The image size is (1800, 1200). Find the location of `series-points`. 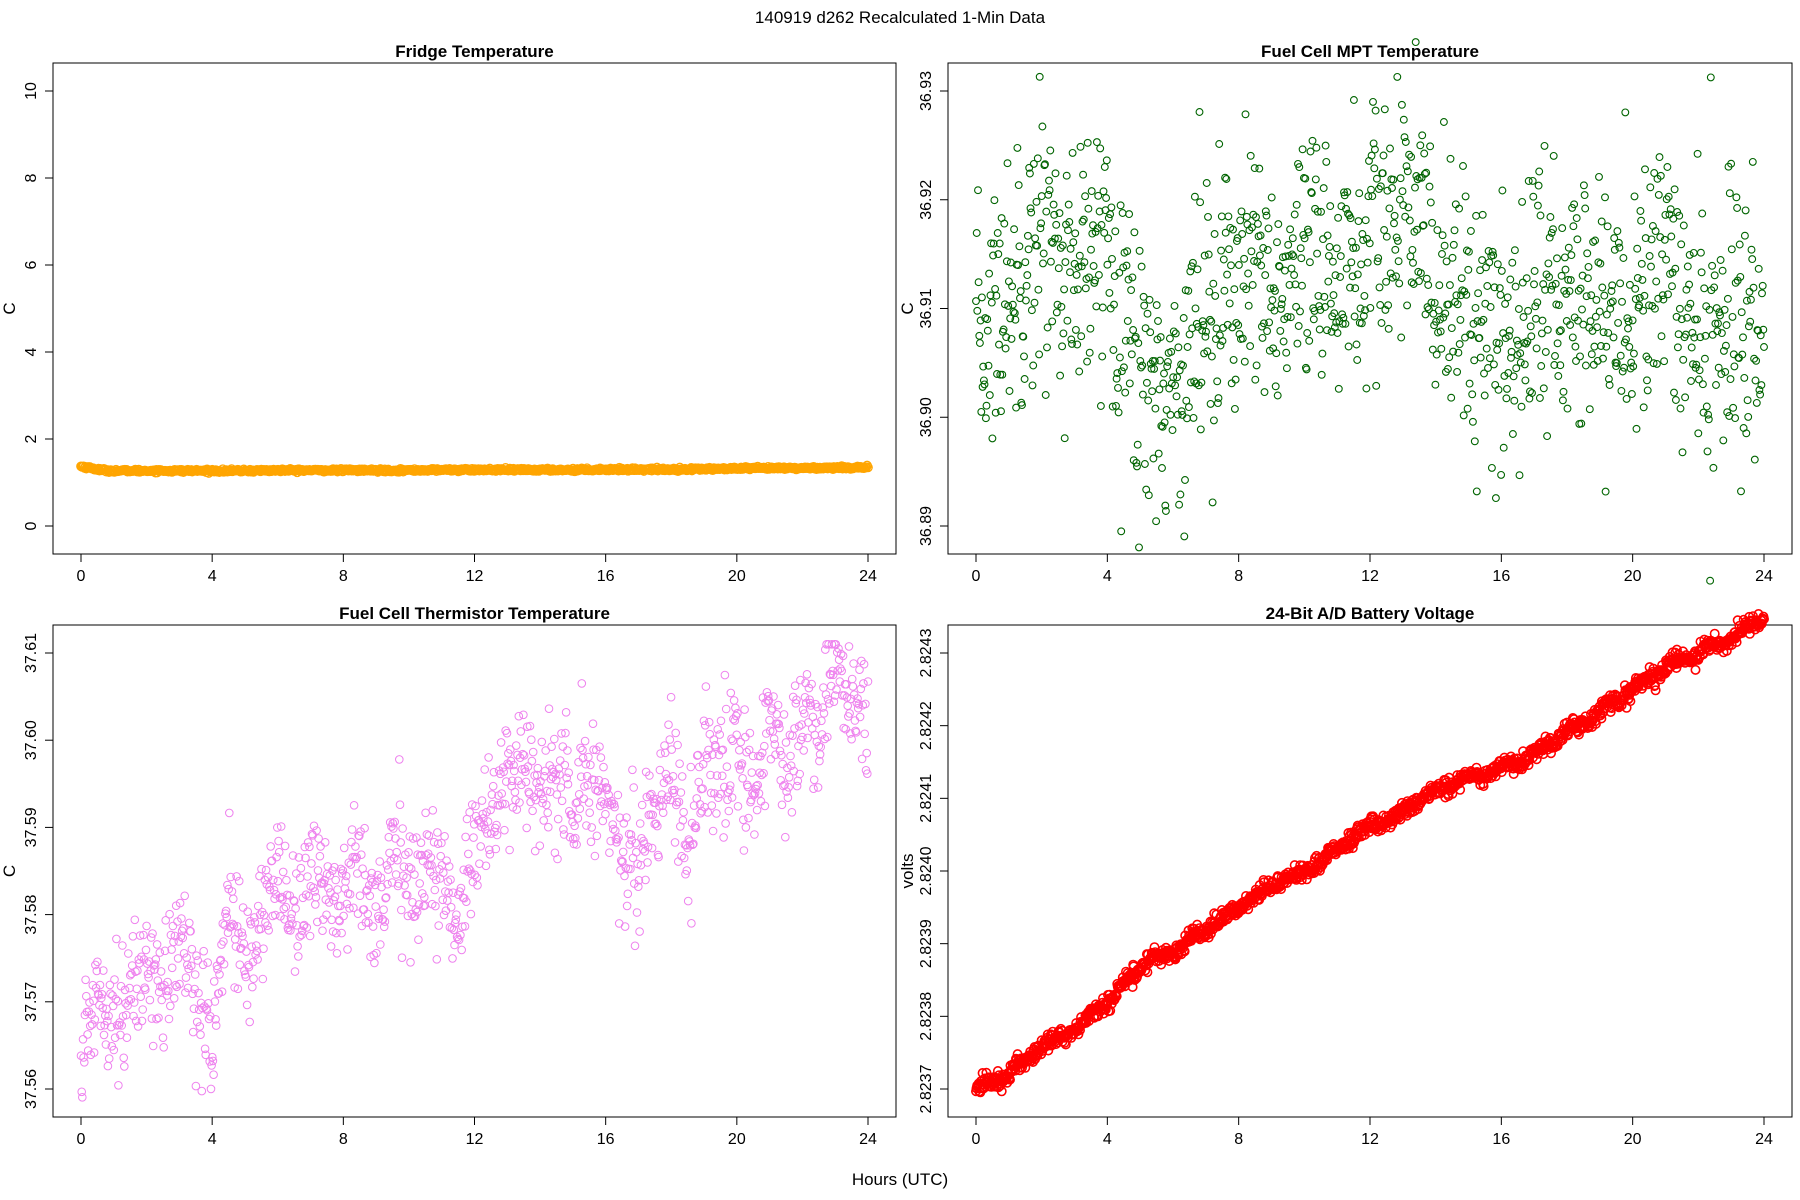

series-points is located at coordinates (474, 469).